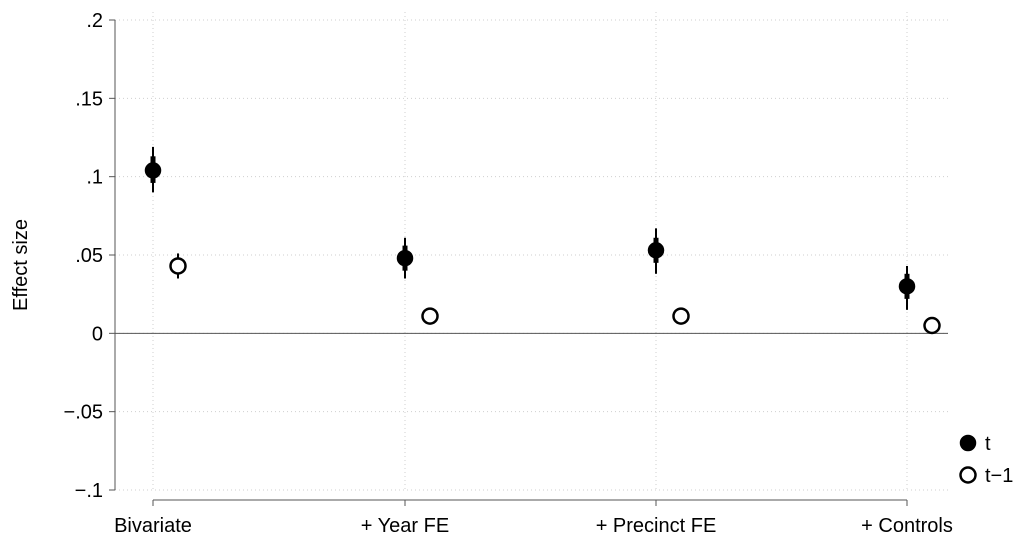 This screenshot has width=1028, height=542. What do you see at coordinates (94, 178) in the screenshot?
I see `y-tick-label: .1` at bounding box center [94, 178].